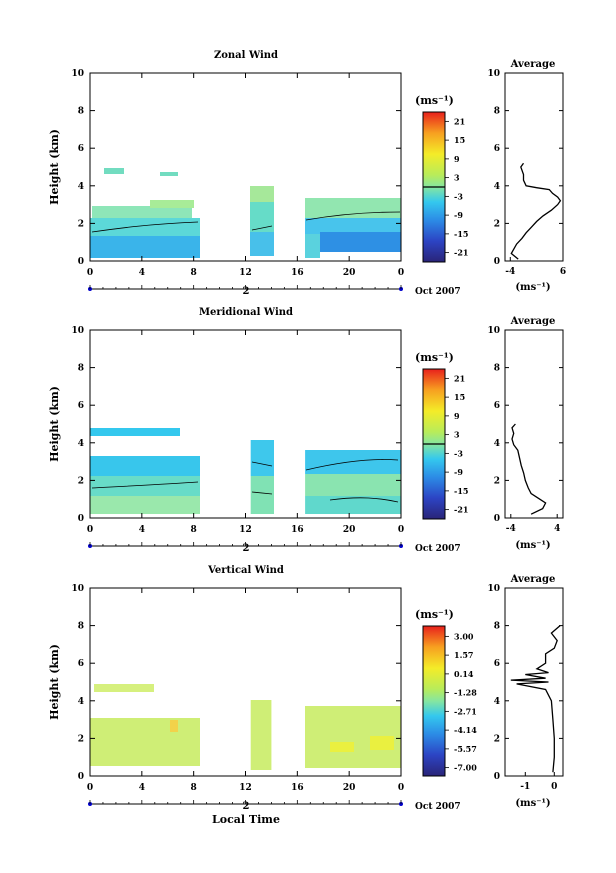 Image resolution: width=616 pixels, height=873 pixels. What do you see at coordinates (438, 292) in the screenshot?
I see `date-label: Oct 2007` at bounding box center [438, 292].